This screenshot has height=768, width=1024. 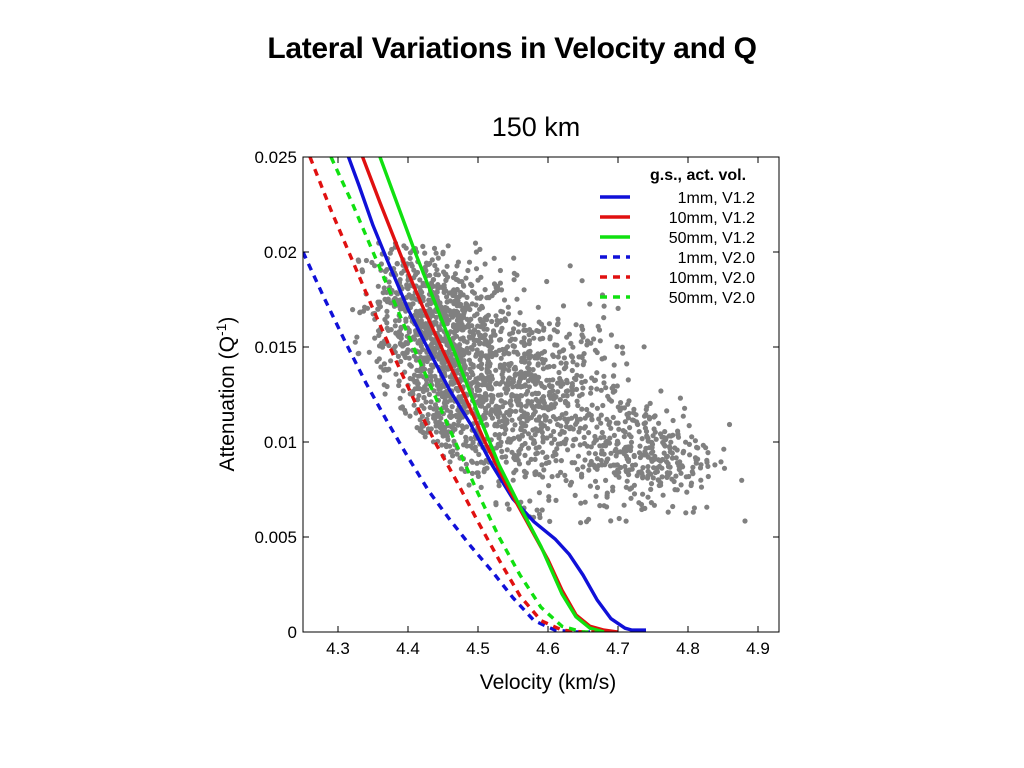 What do you see at coordinates (548, 682) in the screenshot?
I see `x-axis-title: Velocity (km/s)` at bounding box center [548, 682].